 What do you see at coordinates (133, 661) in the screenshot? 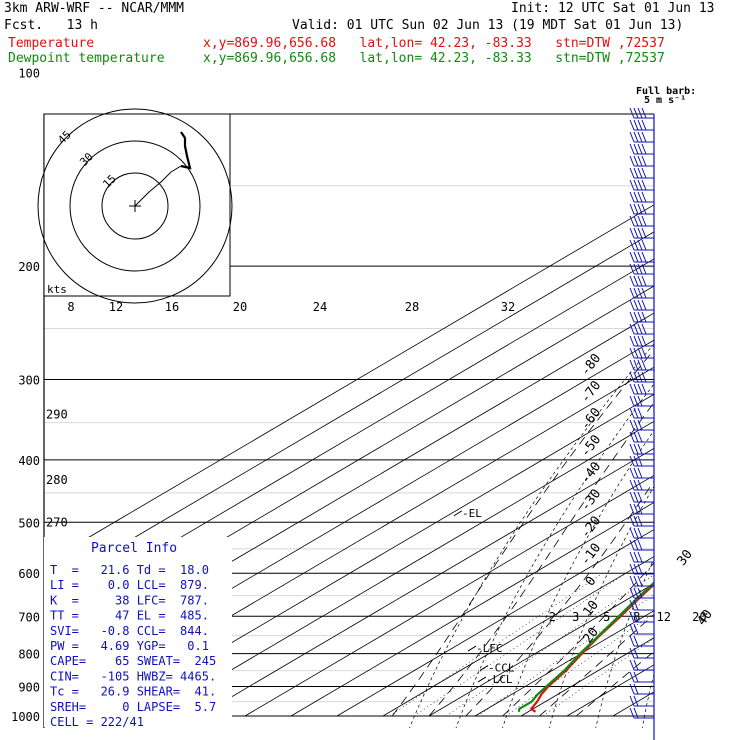
I see `parcel-row: CAPE= 65 SWEAT= 245` at bounding box center [133, 661].